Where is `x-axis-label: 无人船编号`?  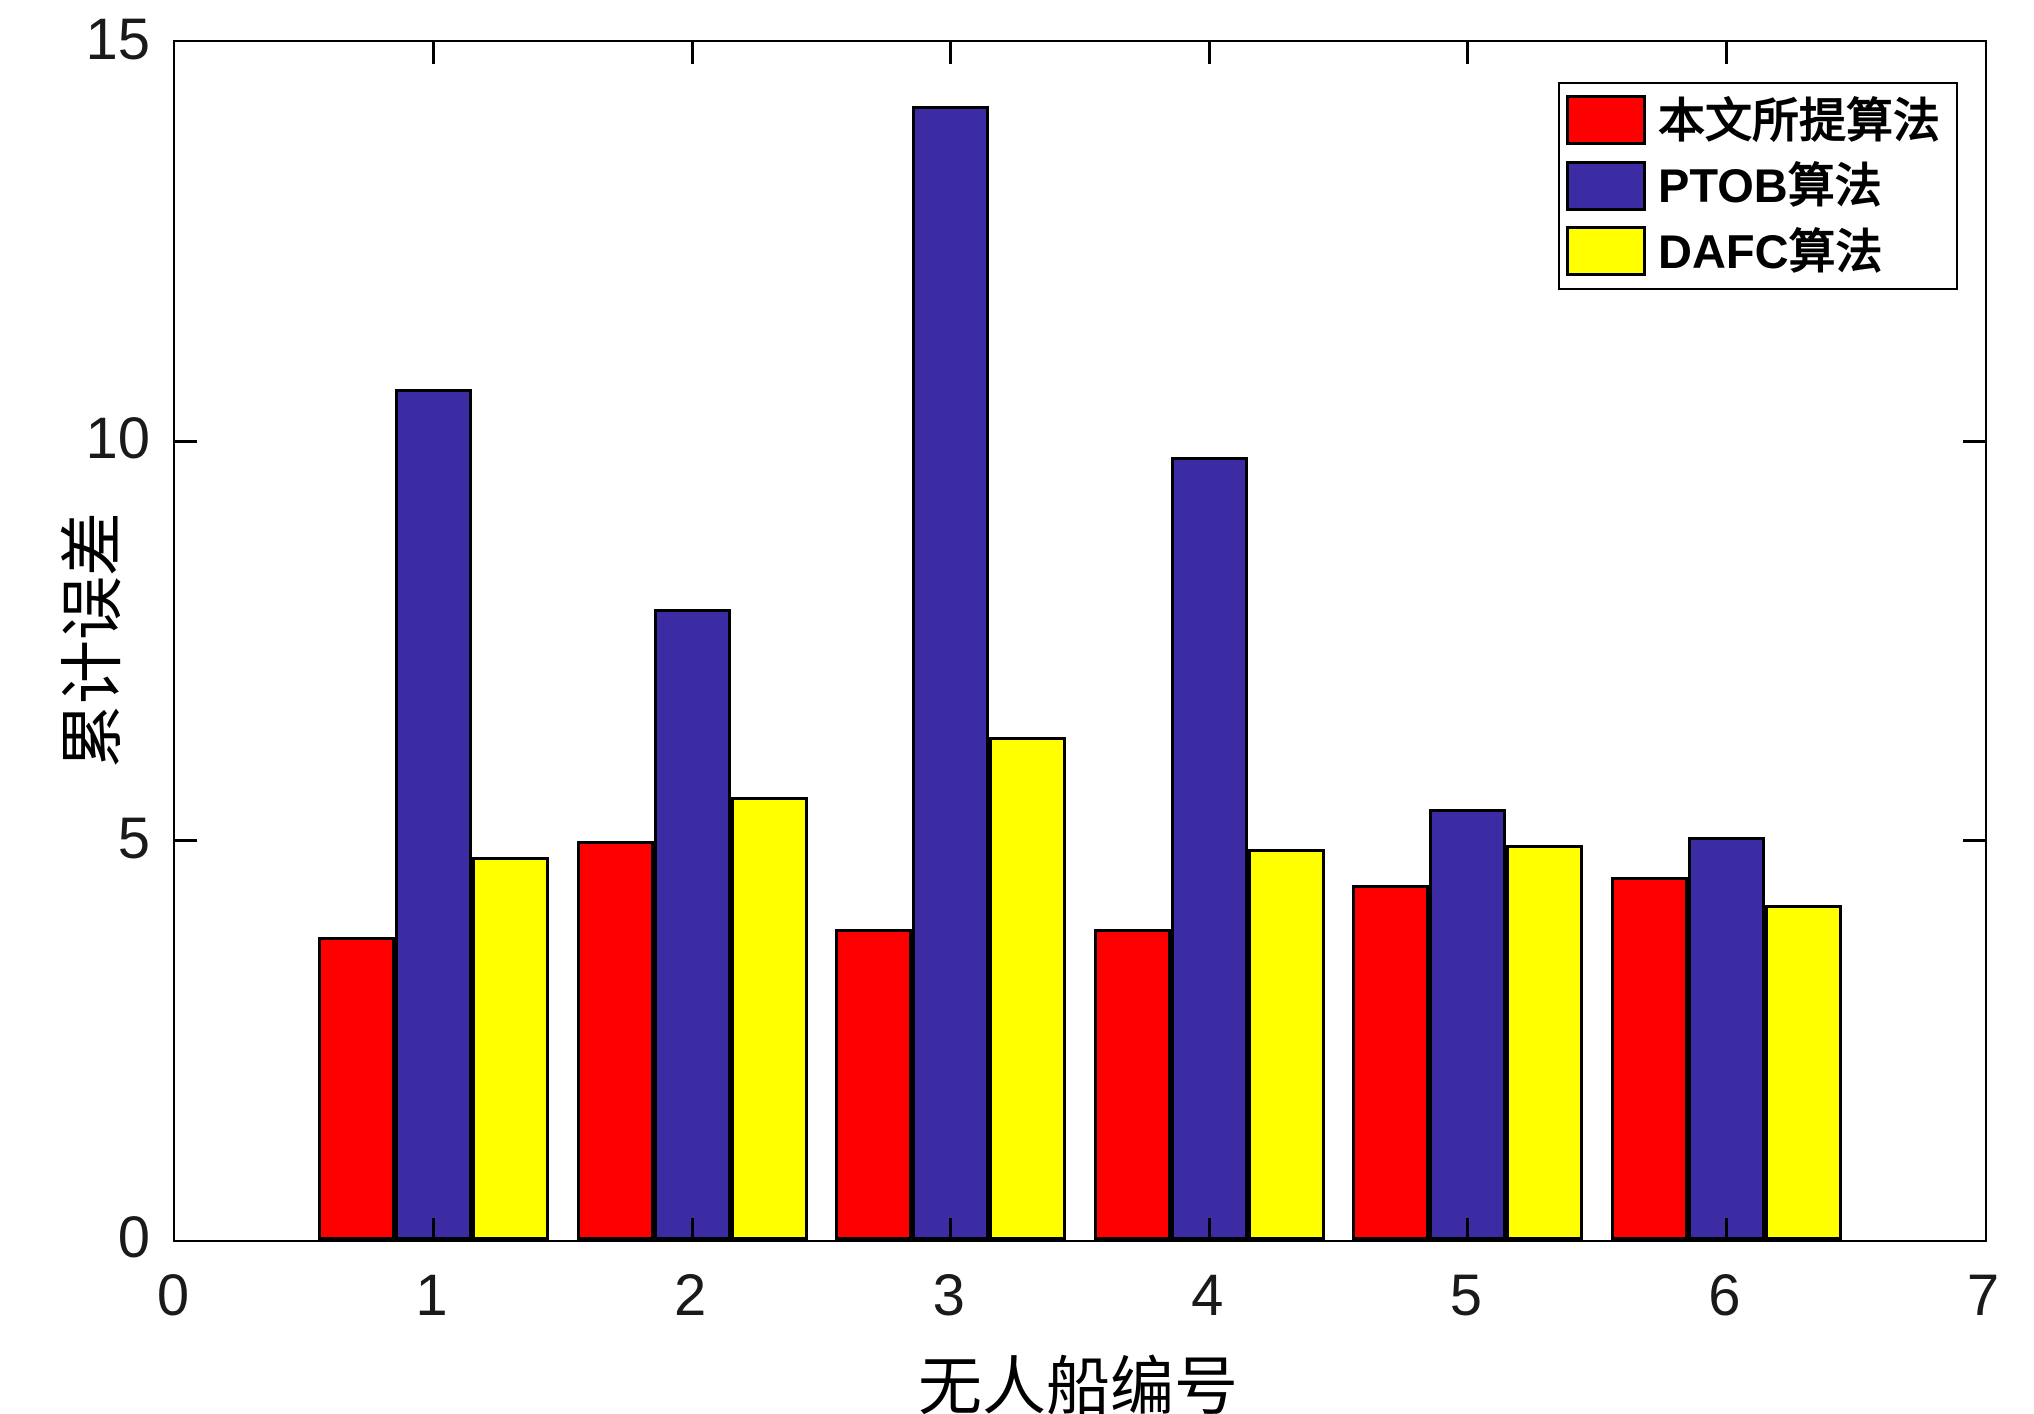
x-axis-label: 无人船编号 is located at coordinates (1078, 1382).